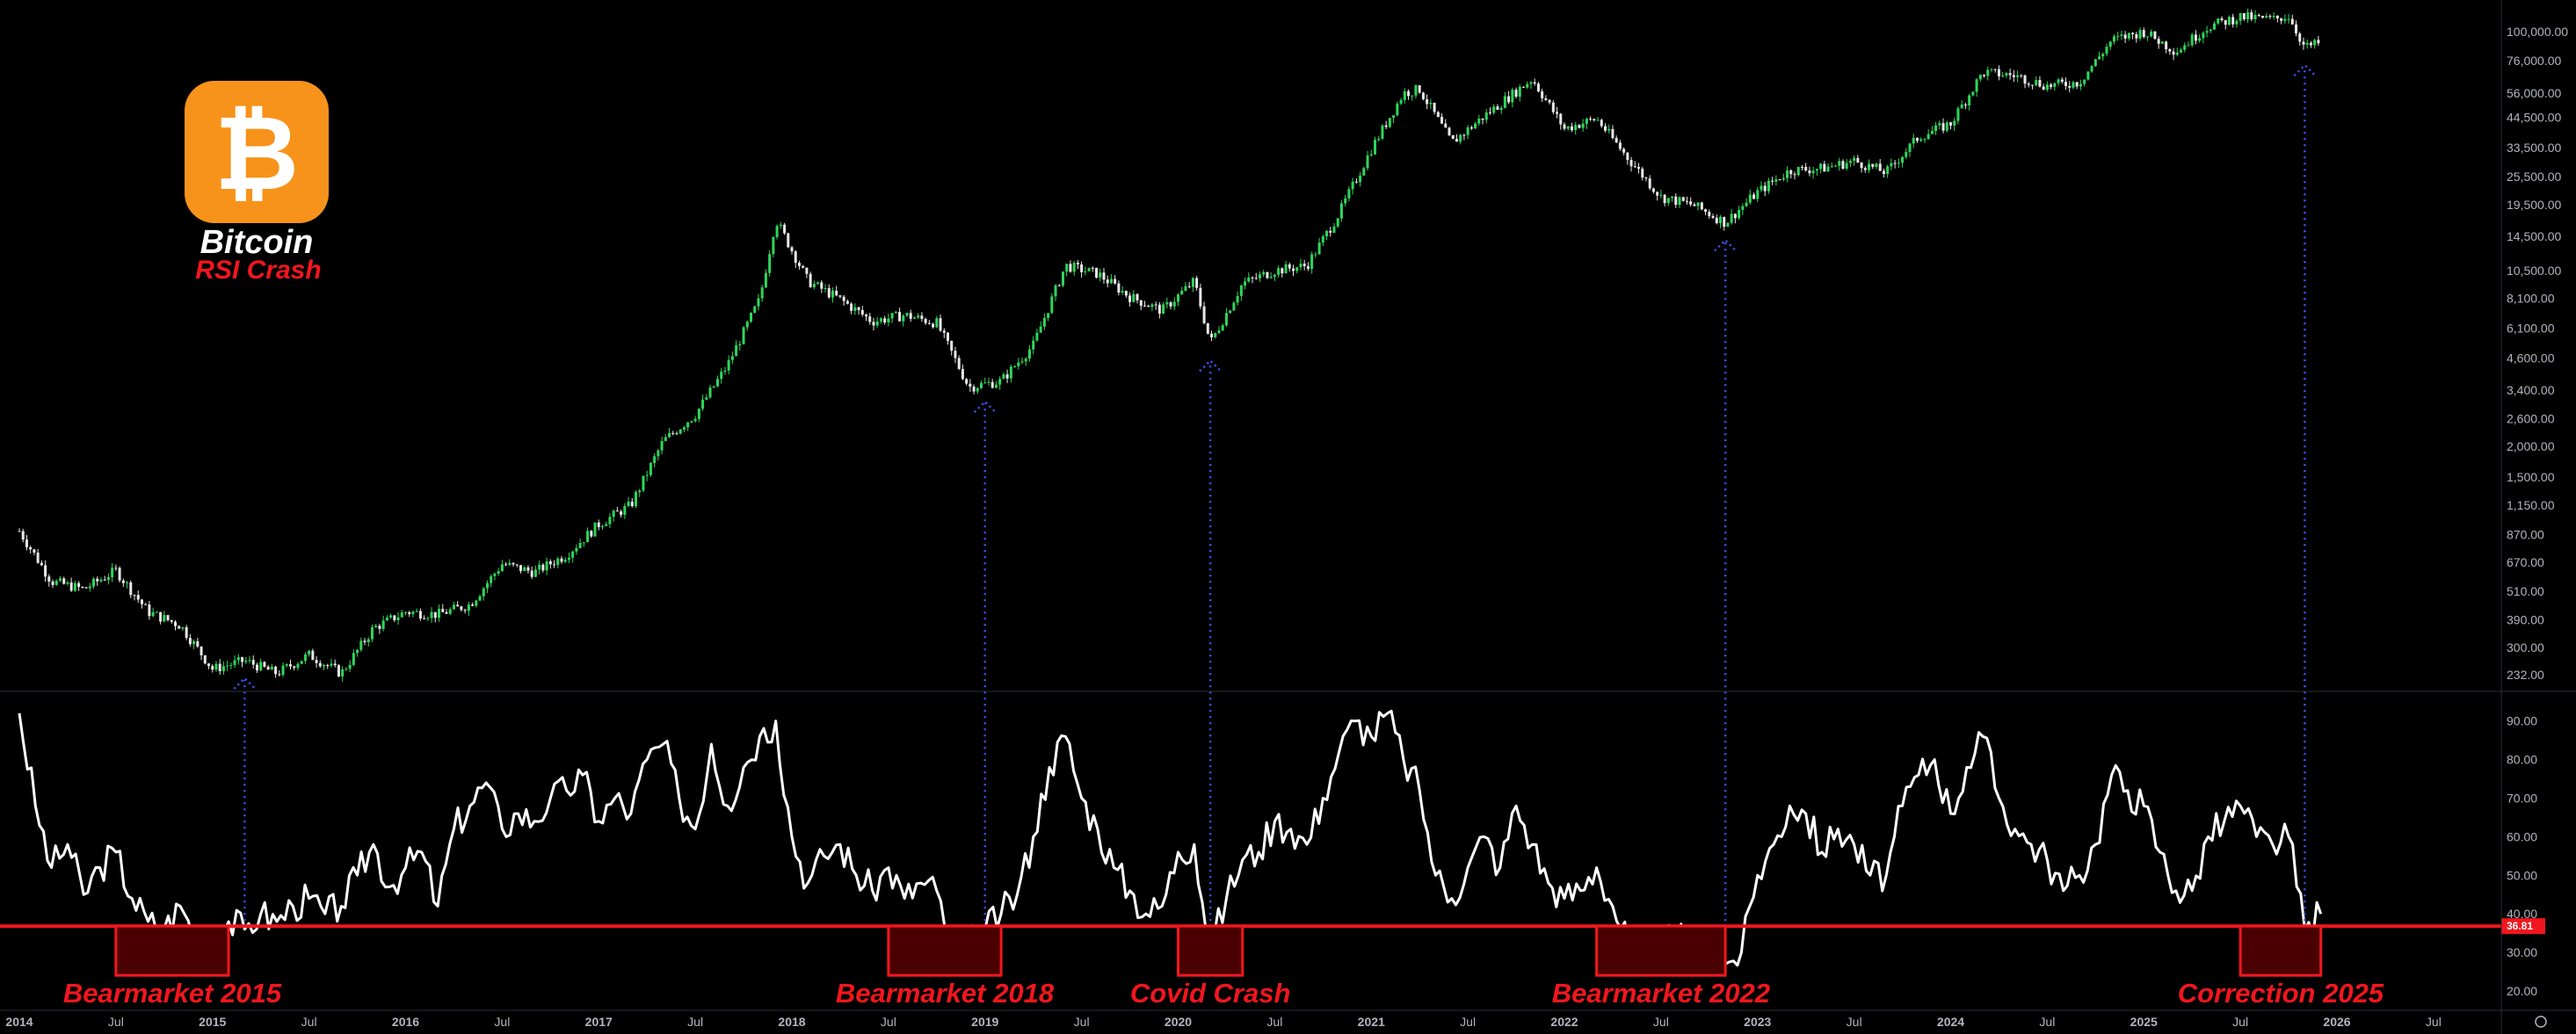 The image size is (2576, 1034). Describe the element at coordinates (1178, 1022) in the screenshot. I see `time-tick-label: 2020` at that location.